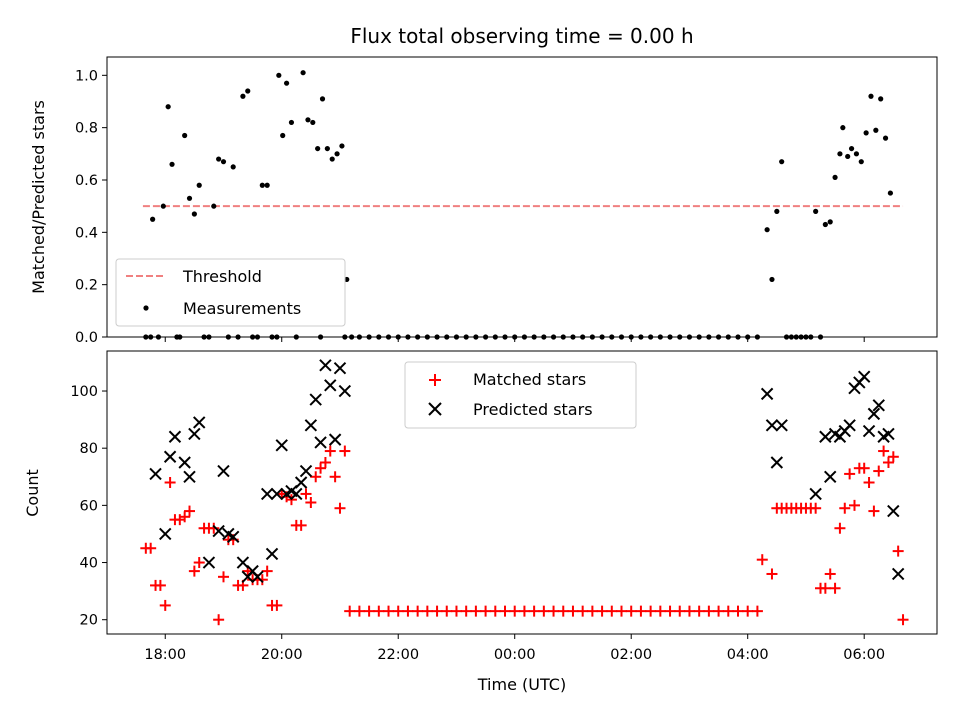  I want to click on ratio-legend: Threshold Measurements, so click(230, 292).